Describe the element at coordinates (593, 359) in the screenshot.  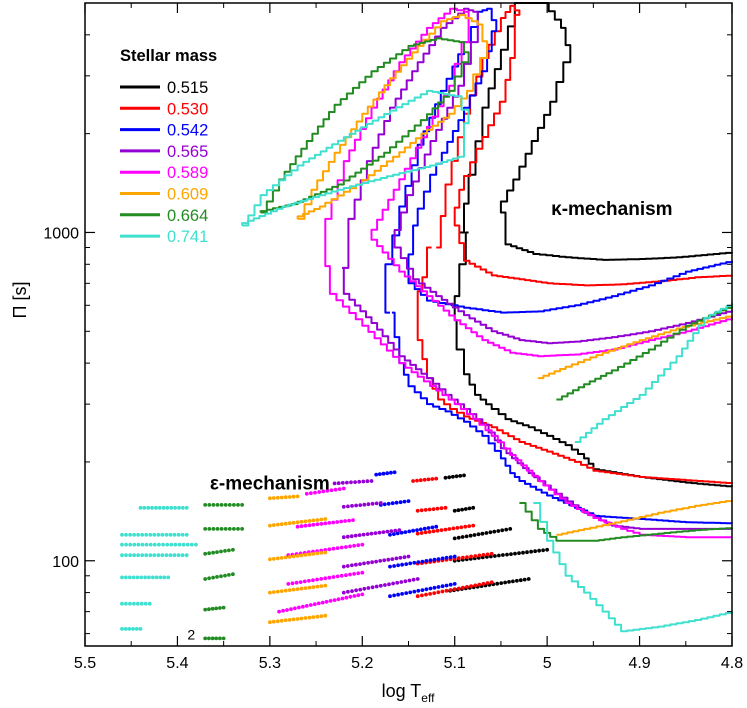
I see `series-0.515-lower` at that location.